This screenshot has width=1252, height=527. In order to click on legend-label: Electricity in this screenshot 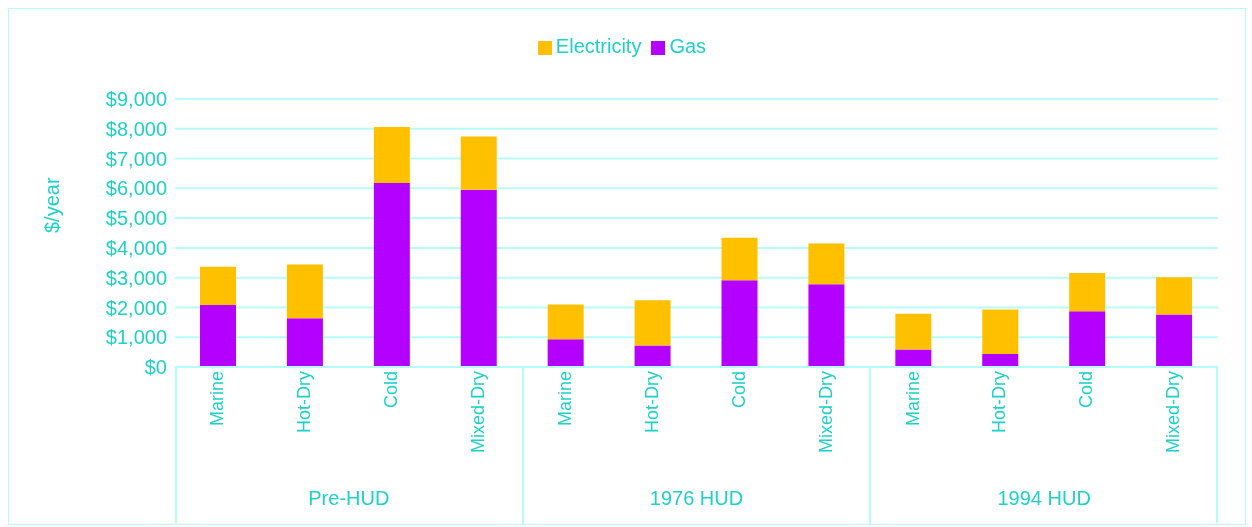, I will do `click(598, 46)`.